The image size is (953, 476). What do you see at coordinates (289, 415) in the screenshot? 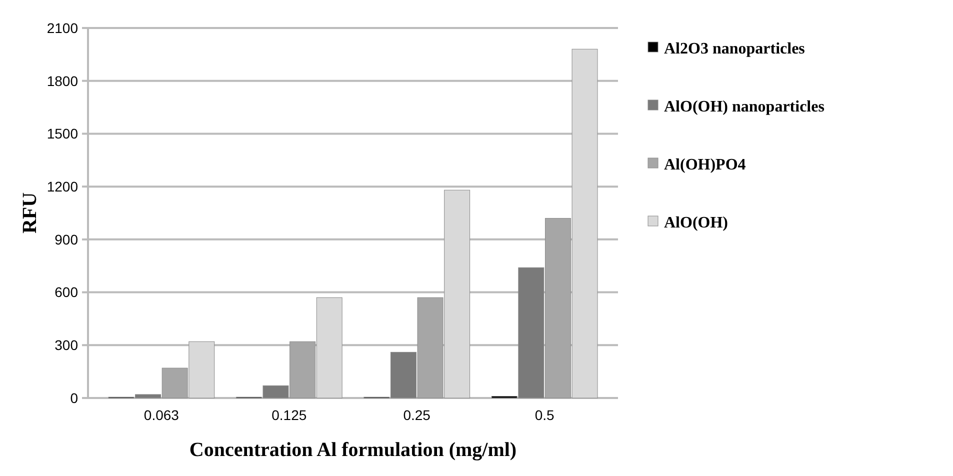
I see `x-tick-label: 0.125` at bounding box center [289, 415].